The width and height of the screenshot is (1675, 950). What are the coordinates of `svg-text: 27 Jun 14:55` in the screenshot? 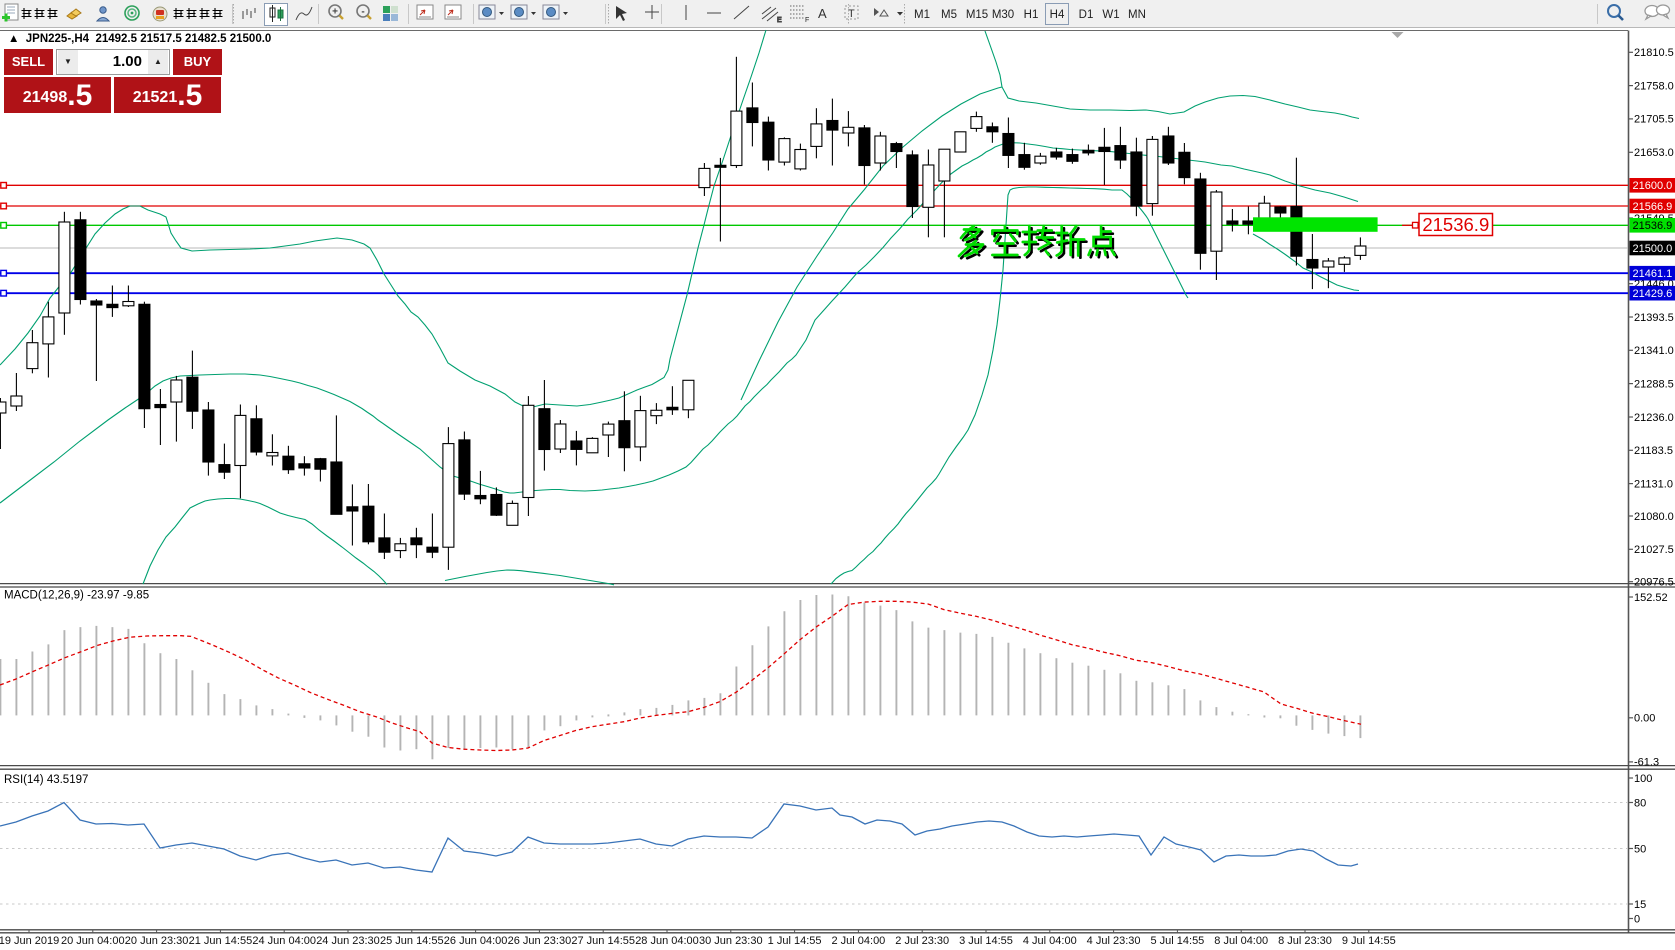 It's located at (603, 941).